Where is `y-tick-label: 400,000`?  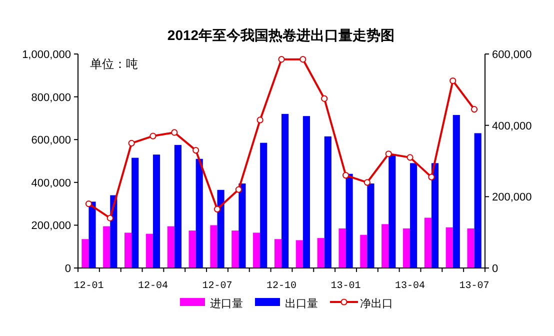 y-tick-label: 400,000 is located at coordinates (51, 183).